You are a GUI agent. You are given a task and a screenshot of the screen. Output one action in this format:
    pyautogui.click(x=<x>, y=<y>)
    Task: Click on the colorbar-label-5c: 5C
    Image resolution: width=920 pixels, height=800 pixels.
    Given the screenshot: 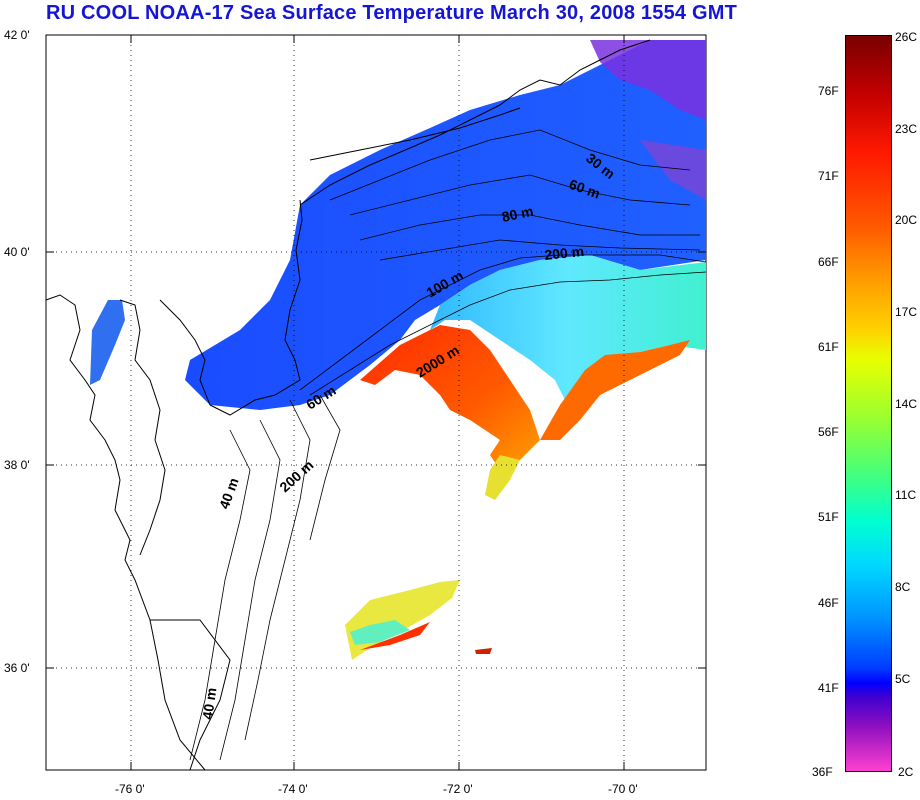 What is the action you would take?
    pyautogui.click(x=903, y=679)
    